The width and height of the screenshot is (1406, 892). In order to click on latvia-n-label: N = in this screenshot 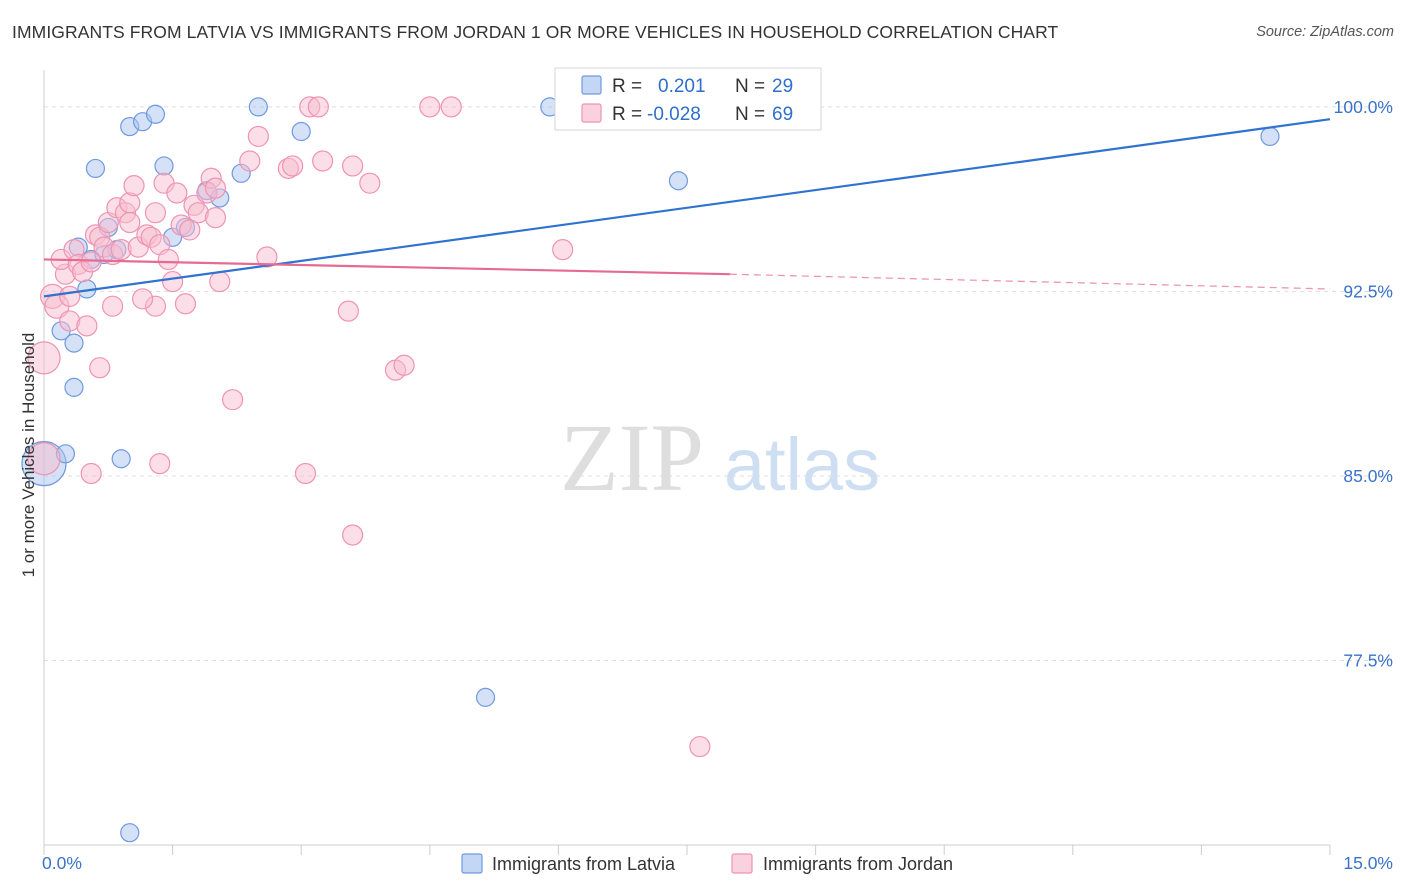, I will do `click(750, 86)`.